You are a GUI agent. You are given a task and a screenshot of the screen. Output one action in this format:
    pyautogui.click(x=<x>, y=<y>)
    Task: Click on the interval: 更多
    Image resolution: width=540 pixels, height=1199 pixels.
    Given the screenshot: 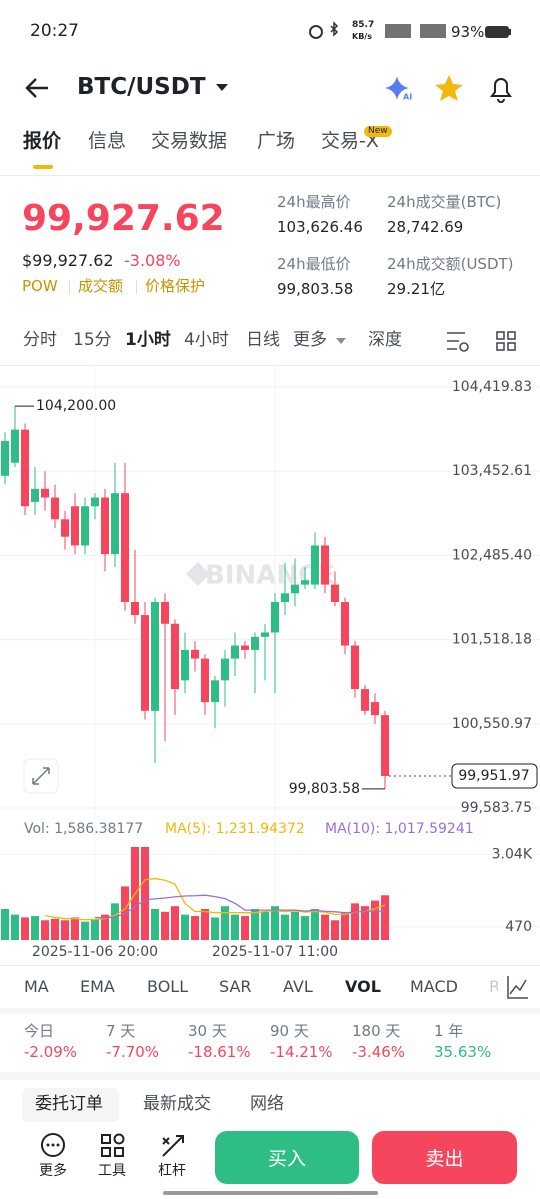 What is the action you would take?
    pyautogui.click(x=310, y=340)
    